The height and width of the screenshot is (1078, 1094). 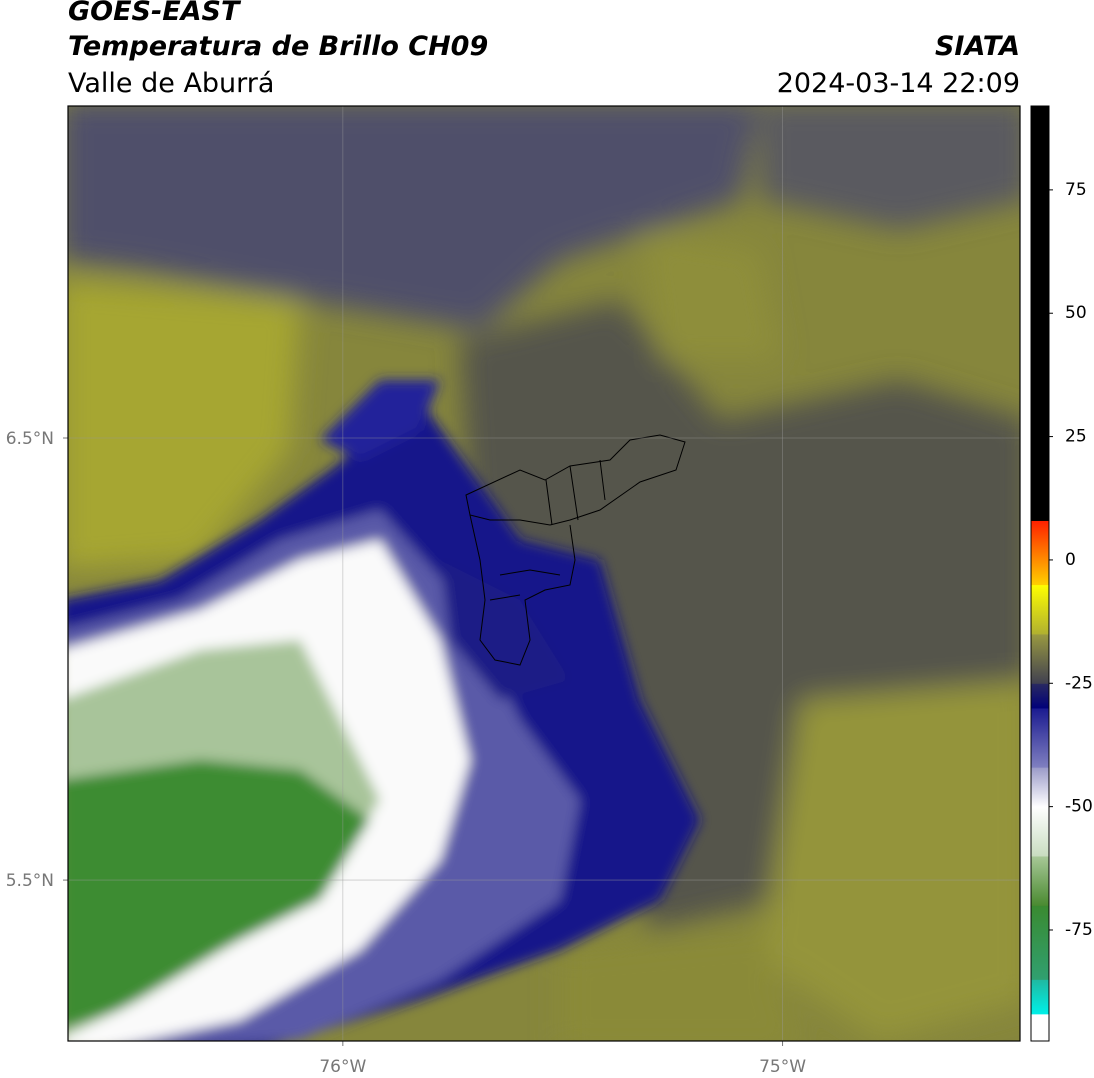 What do you see at coordinates (30, 439) in the screenshot?
I see `y-tick-label: 6.5°N` at bounding box center [30, 439].